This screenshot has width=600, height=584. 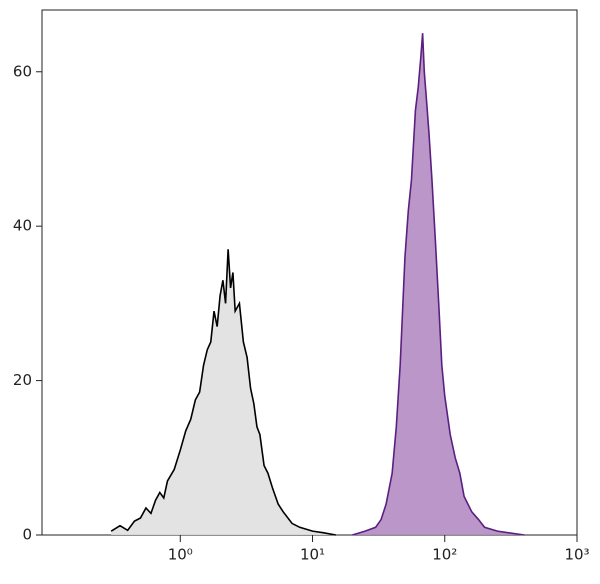 What do you see at coordinates (22, 226) in the screenshot?
I see `y-tick-label: 40` at bounding box center [22, 226].